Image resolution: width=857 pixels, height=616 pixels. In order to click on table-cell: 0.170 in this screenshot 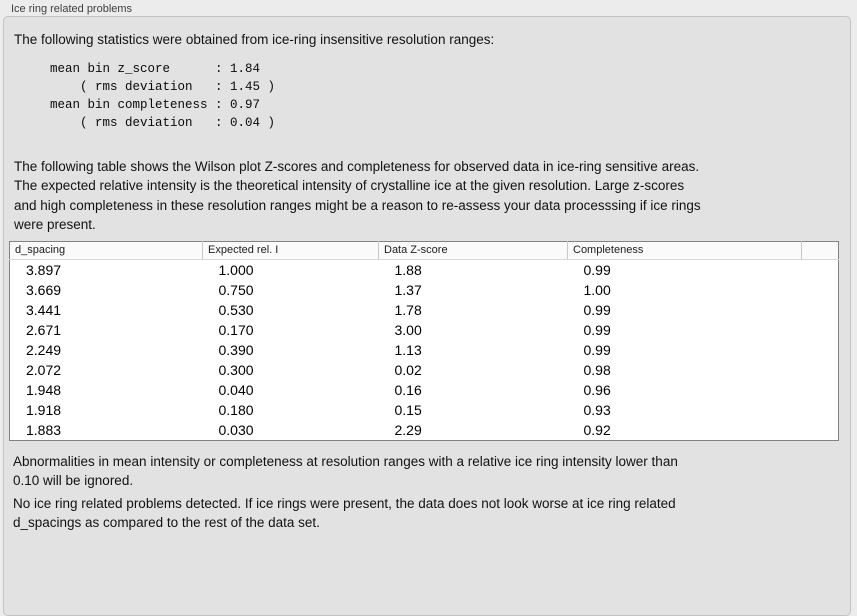, I will do `click(236, 329)`.